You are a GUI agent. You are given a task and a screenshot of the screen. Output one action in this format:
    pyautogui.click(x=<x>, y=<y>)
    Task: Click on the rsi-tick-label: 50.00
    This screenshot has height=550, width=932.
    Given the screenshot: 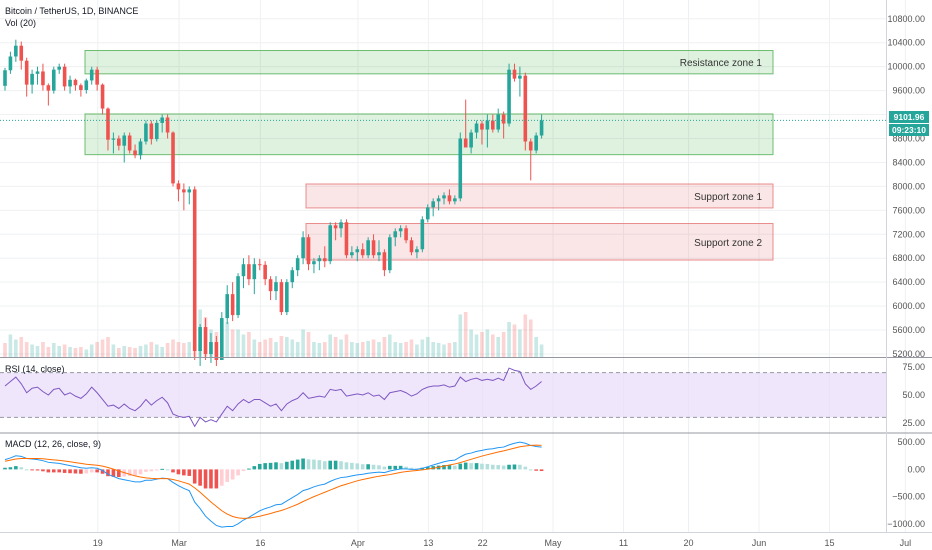 What is the action you would take?
    pyautogui.click(x=913, y=395)
    